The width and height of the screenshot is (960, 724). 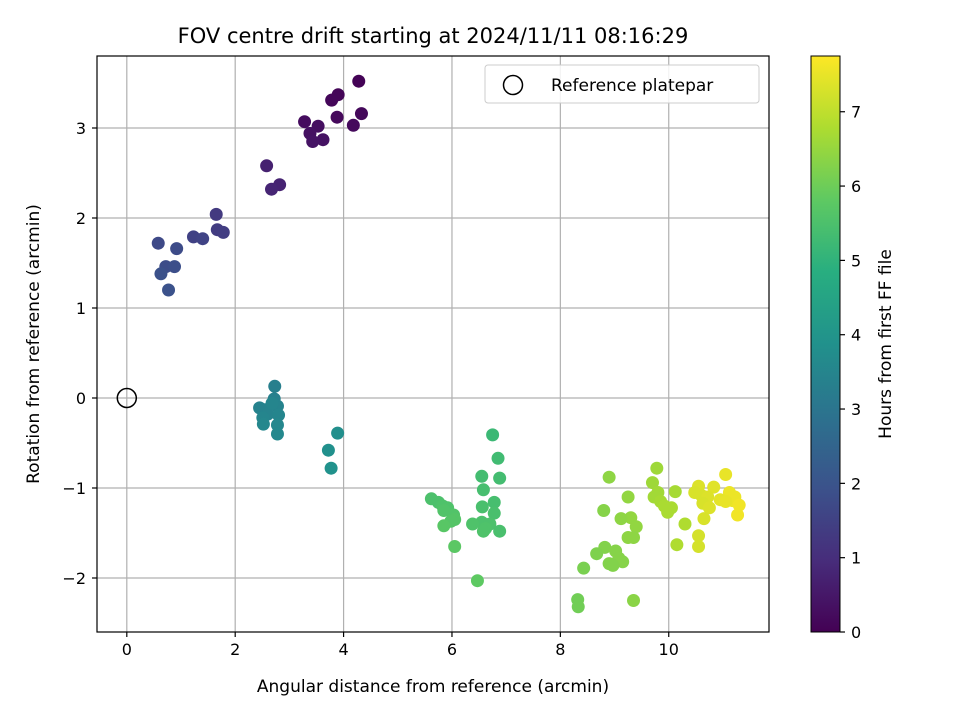 I want to click on legend-label: Reference platepar, so click(x=632, y=86).